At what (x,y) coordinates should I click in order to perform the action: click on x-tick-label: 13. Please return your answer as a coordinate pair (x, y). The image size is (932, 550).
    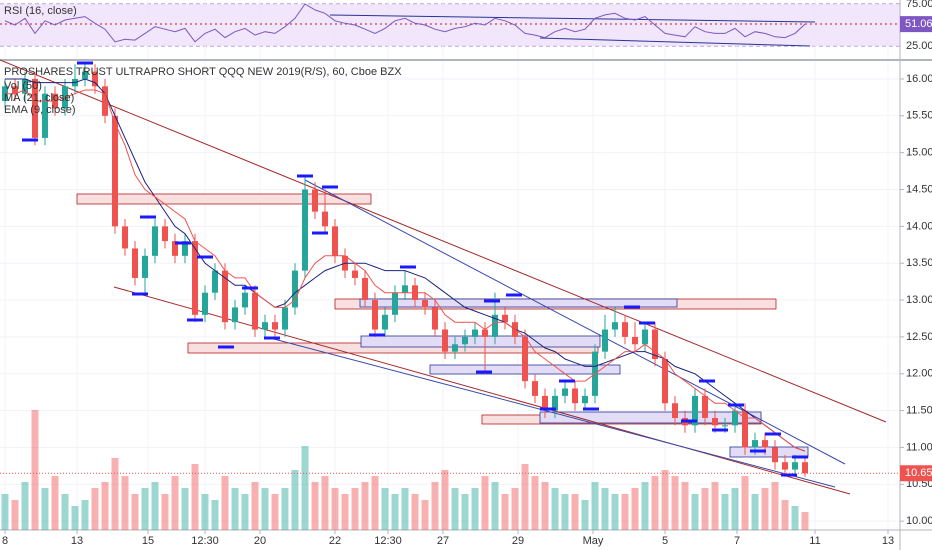
    Looking at the image, I should click on (888, 541).